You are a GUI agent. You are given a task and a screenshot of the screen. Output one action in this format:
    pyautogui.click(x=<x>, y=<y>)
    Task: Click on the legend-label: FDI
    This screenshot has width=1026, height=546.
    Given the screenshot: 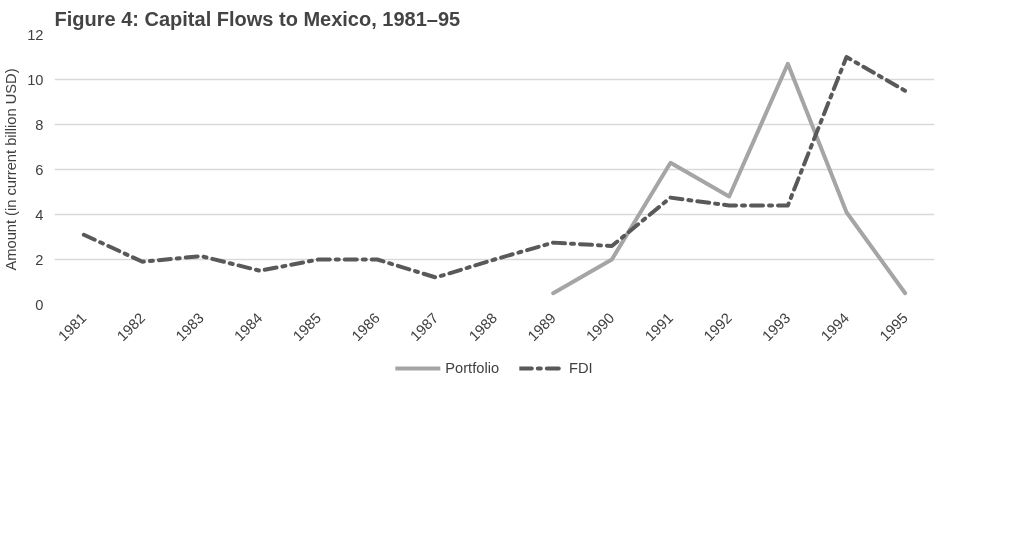 What is the action you would take?
    pyautogui.click(x=581, y=368)
    